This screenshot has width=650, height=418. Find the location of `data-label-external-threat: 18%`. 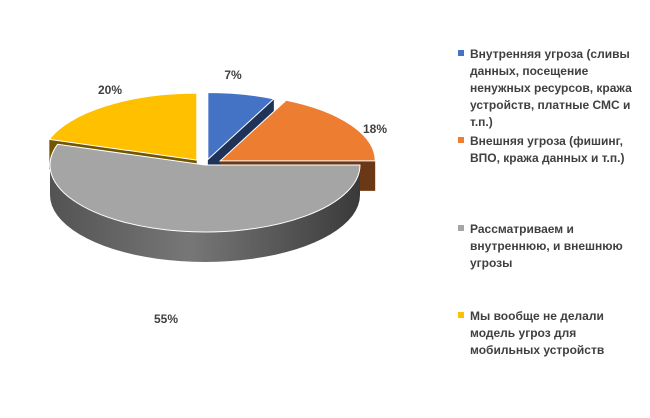

data-label-external-threat: 18% is located at coordinates (375, 129).